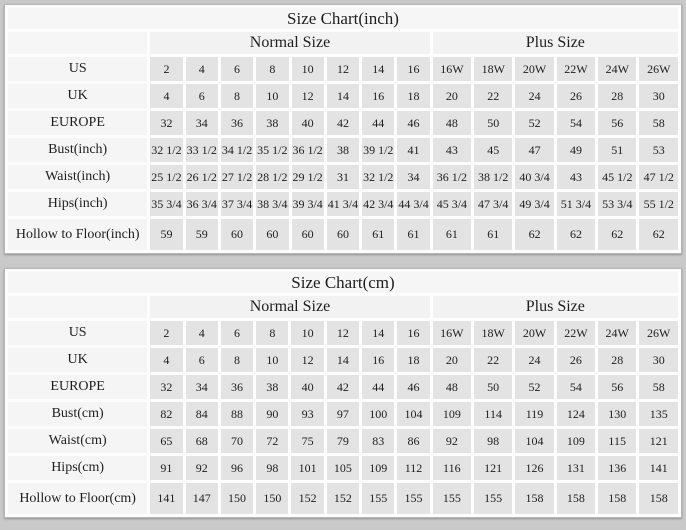 This screenshot has width=686, height=530. What do you see at coordinates (452, 204) in the screenshot?
I see `data-cell: 45 3/4` at bounding box center [452, 204].